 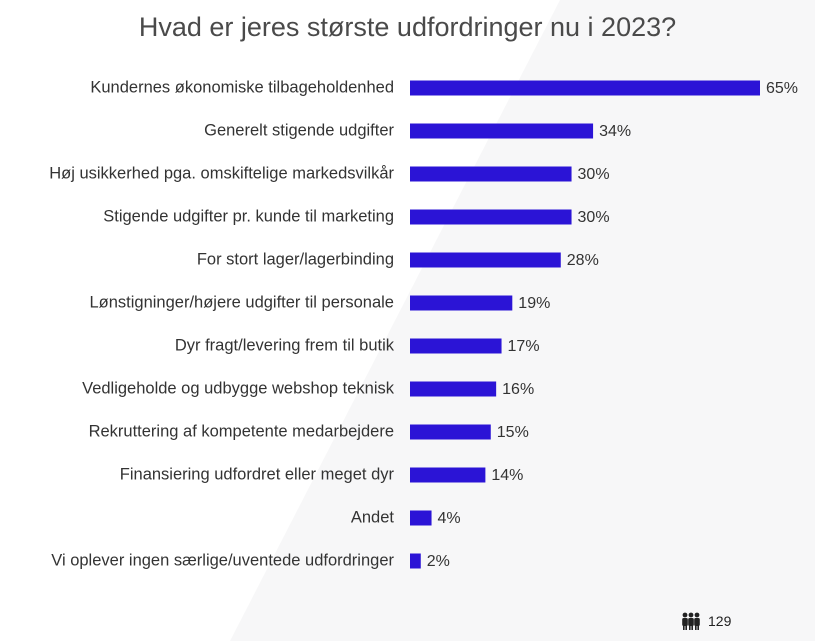 I want to click on value-label: 65%, so click(x=782, y=88).